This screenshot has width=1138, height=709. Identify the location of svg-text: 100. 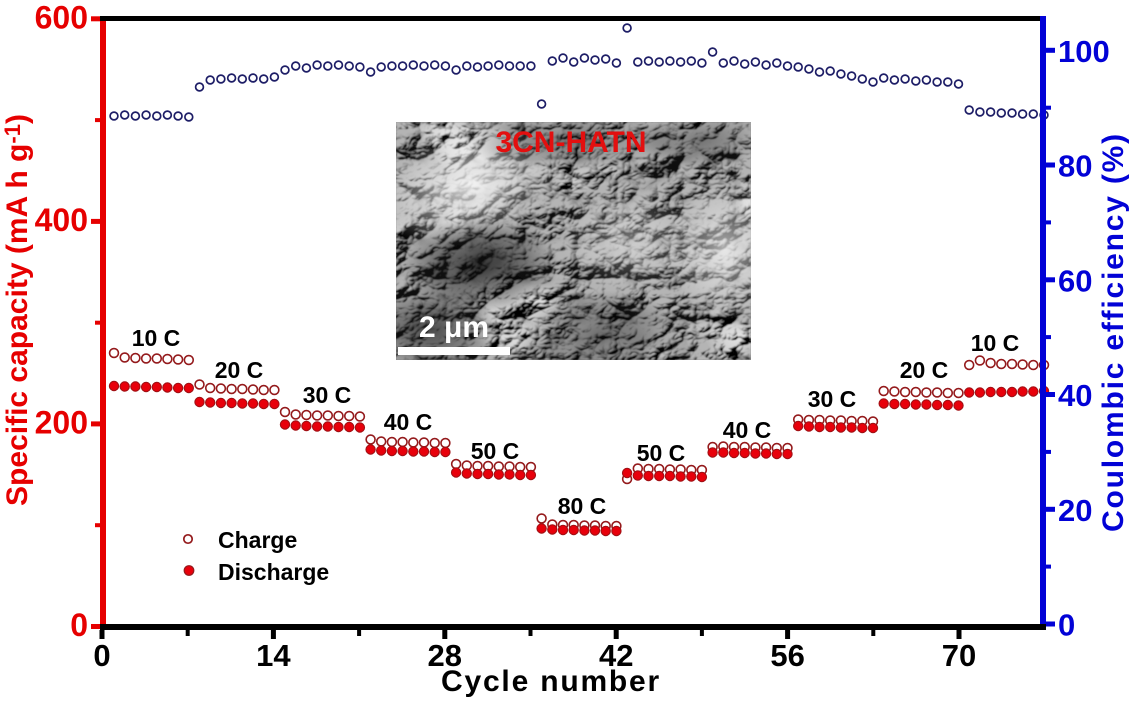
(1084, 51).